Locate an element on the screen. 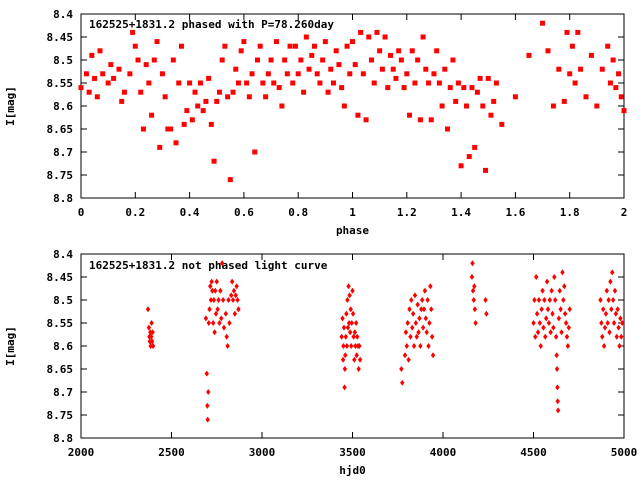  x-tick-label: 1.2 is located at coordinates (407, 212).